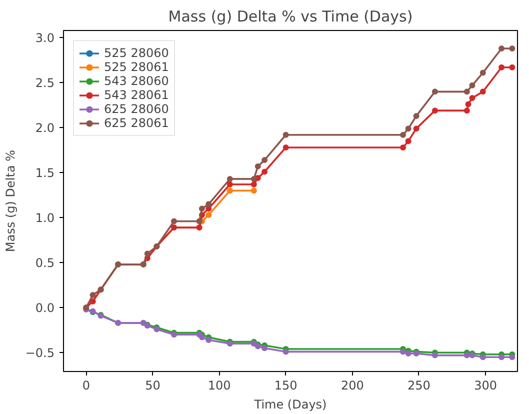 This screenshot has height=414, width=529. What do you see at coordinates (10, 201) in the screenshot?
I see `y-axis-title: Mass (g) Delta %` at bounding box center [10, 201].